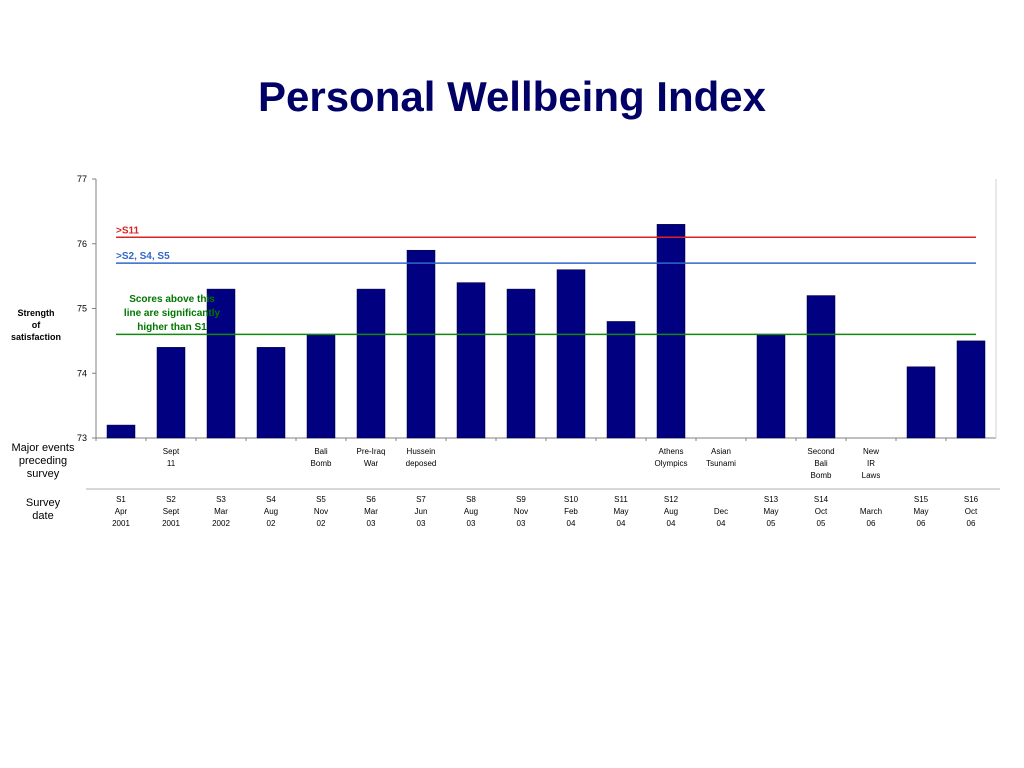 This screenshot has width=1024, height=768. I want to click on survey-date-label: S16, so click(971, 499).